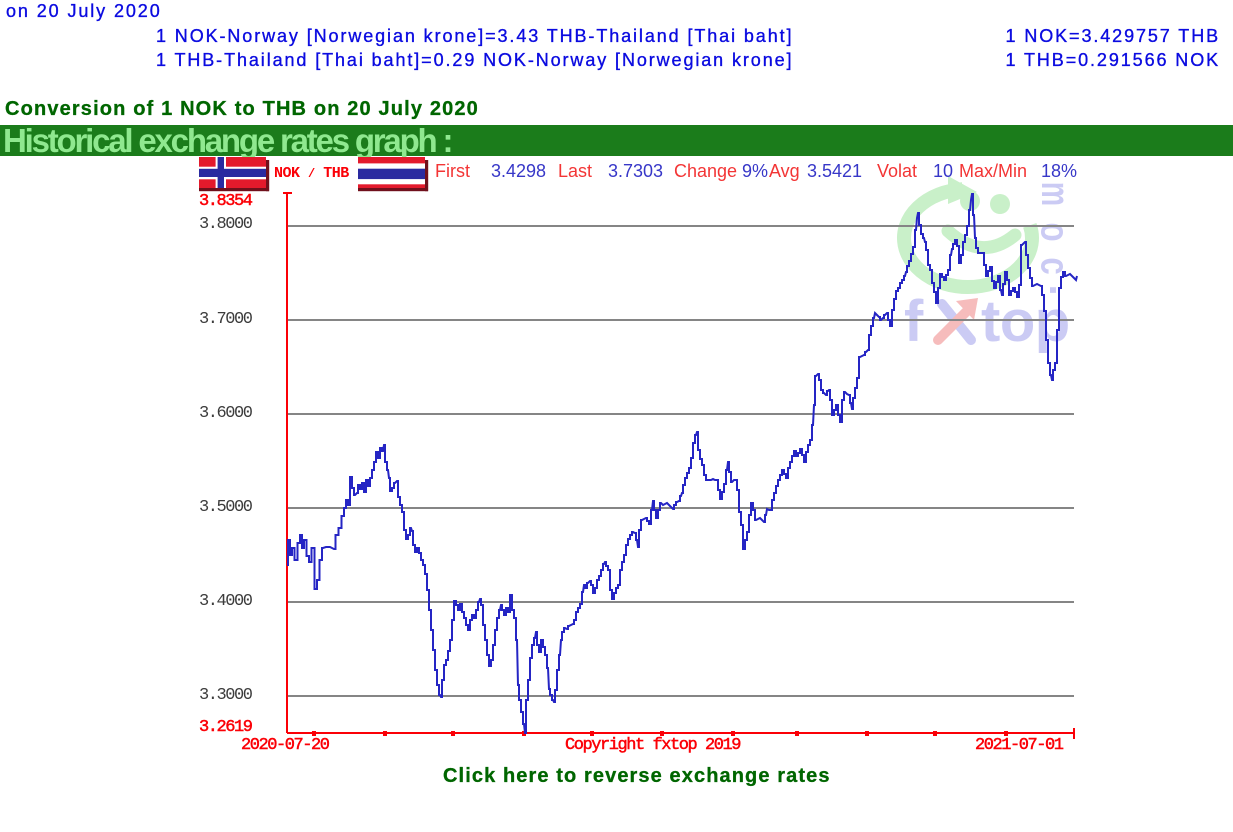  Describe the element at coordinates (914, 321) in the screenshot. I see `svg-text: f` at that location.